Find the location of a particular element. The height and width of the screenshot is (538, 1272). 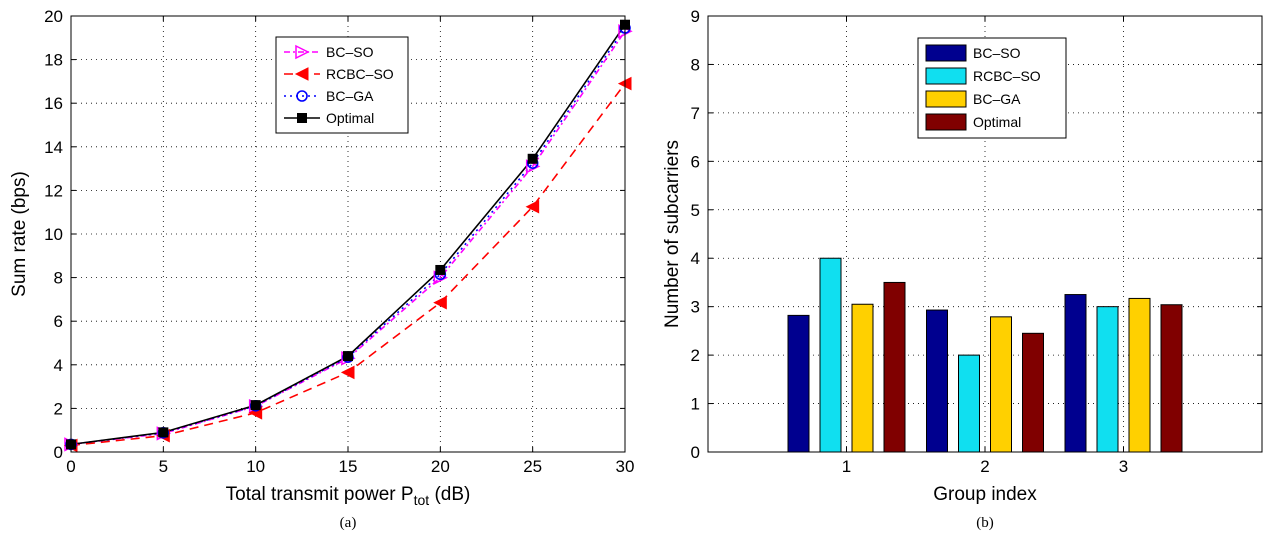

y-tick-label: 1 is located at coordinates (695, 404).